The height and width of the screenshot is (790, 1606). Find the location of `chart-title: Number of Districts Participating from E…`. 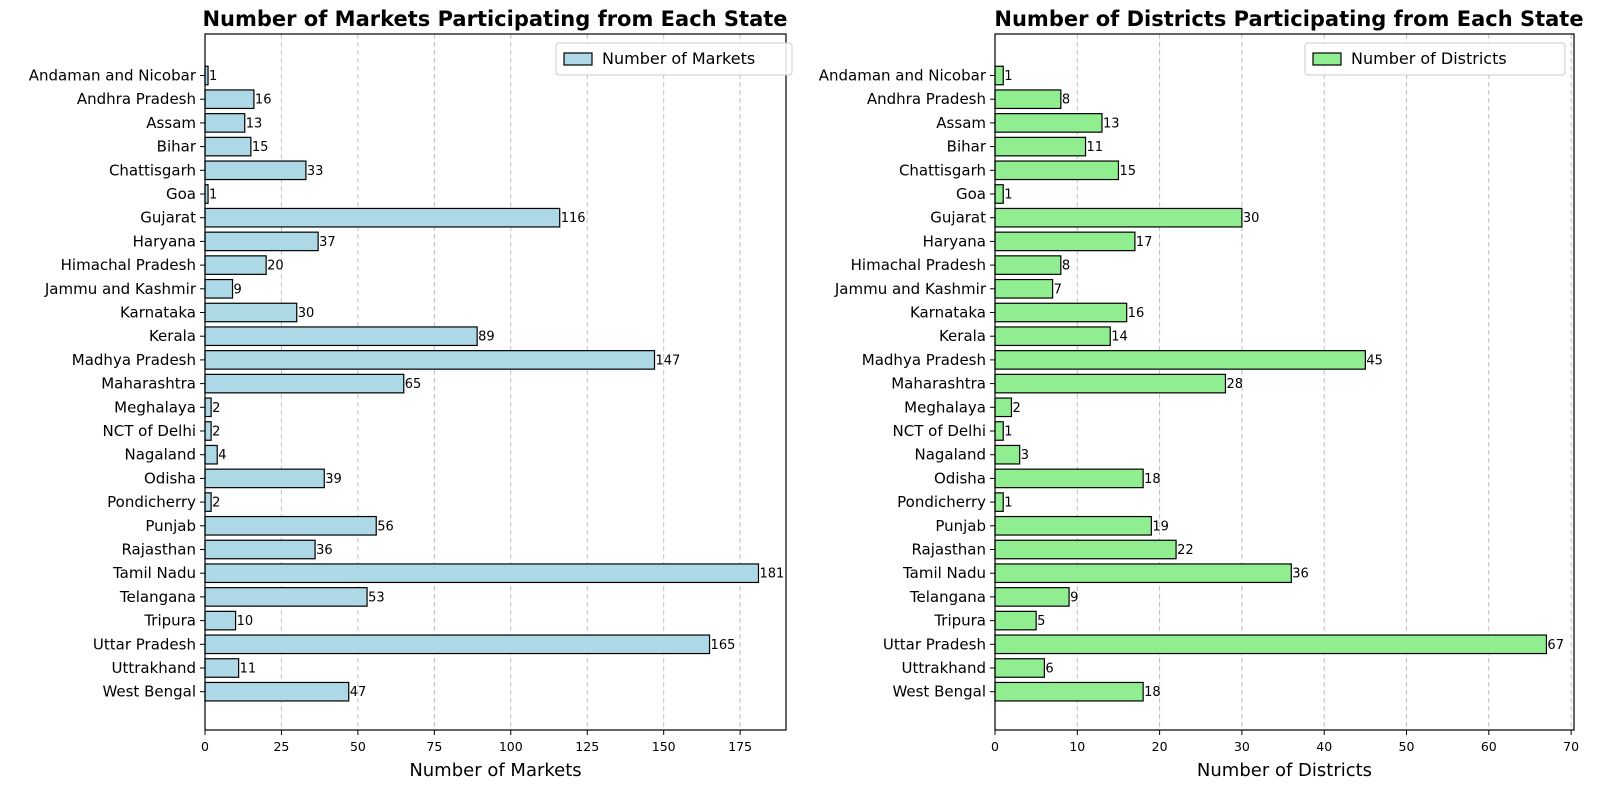

chart-title: Number of Districts Participating from E… is located at coordinates (1288, 19).